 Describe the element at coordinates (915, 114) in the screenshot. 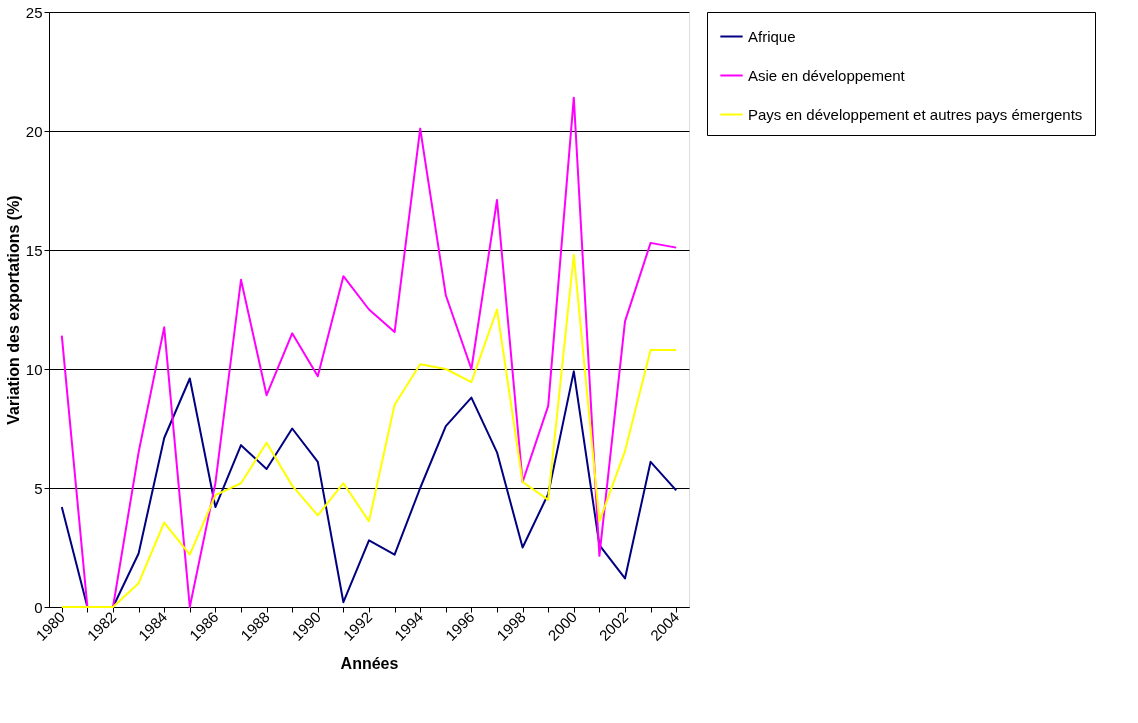

I see `legend-label: Pays en développement et autres pays émergents` at that location.